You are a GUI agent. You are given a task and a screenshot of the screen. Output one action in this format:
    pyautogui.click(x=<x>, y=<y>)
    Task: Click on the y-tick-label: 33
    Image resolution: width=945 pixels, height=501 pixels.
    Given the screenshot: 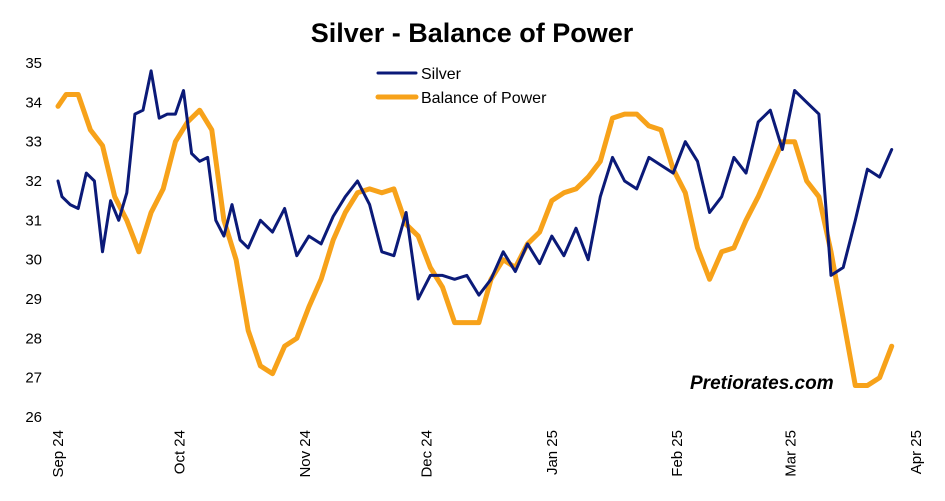 What is the action you would take?
    pyautogui.click(x=33, y=142)
    